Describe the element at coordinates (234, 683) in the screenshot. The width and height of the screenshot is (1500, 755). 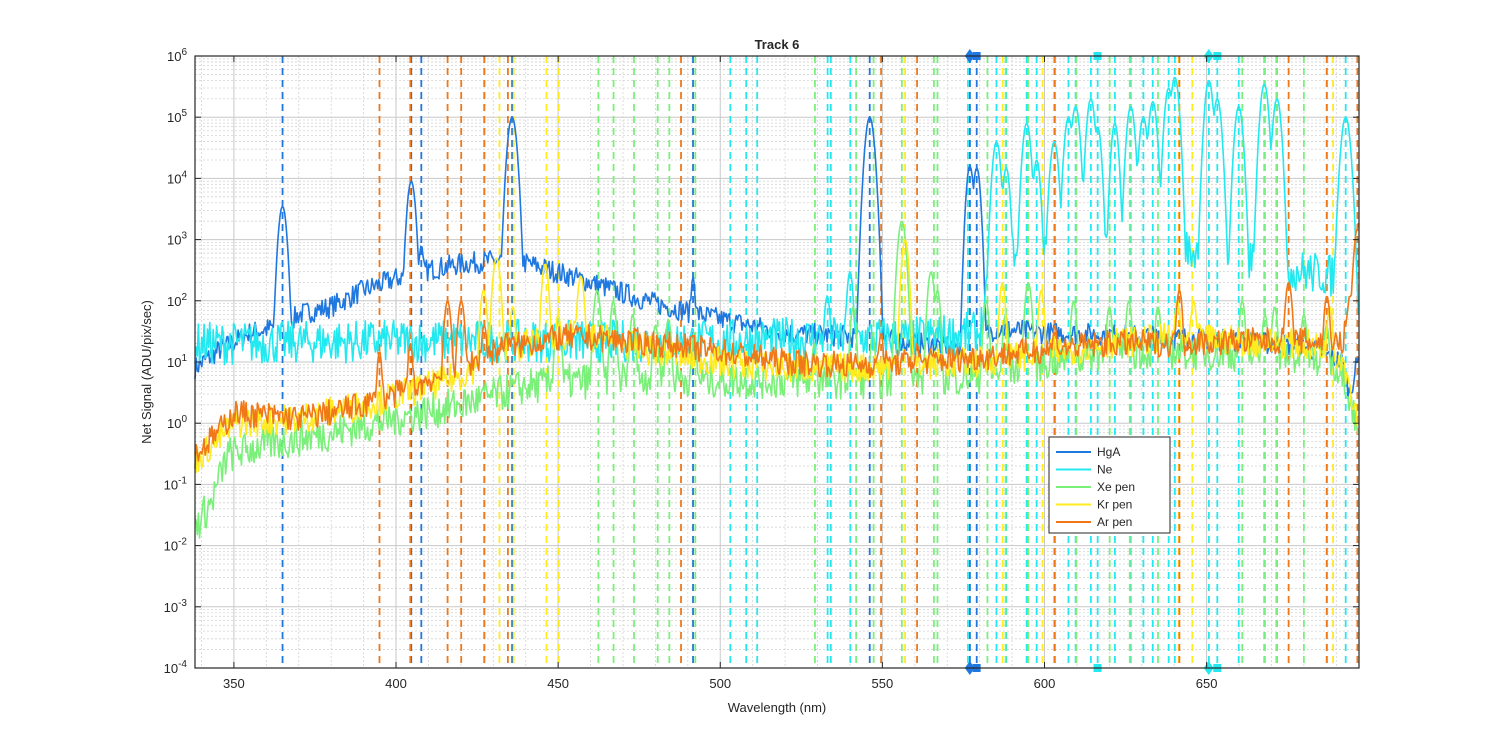
I see `x-tick-label: 350` at that location.